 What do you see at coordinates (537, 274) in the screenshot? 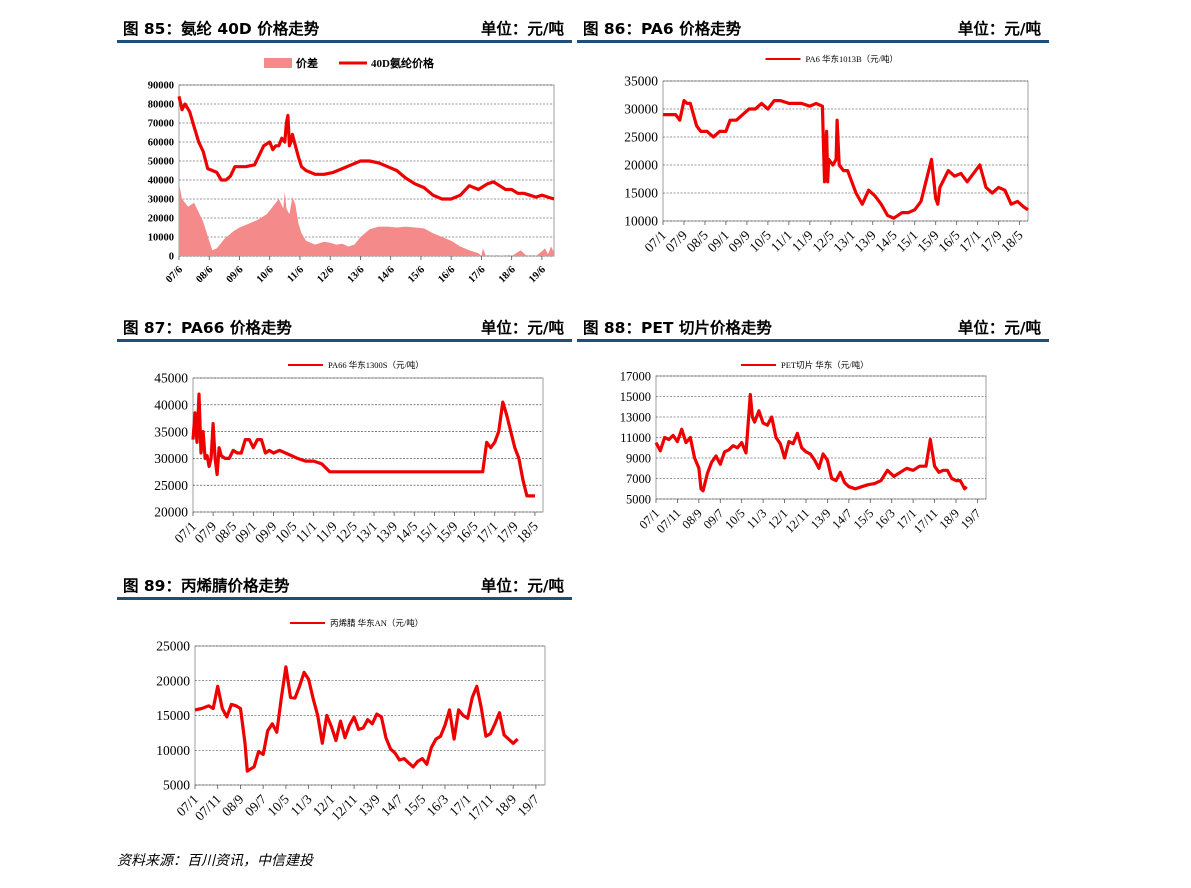
I see `x-tick-label: 19/6` at bounding box center [537, 274].